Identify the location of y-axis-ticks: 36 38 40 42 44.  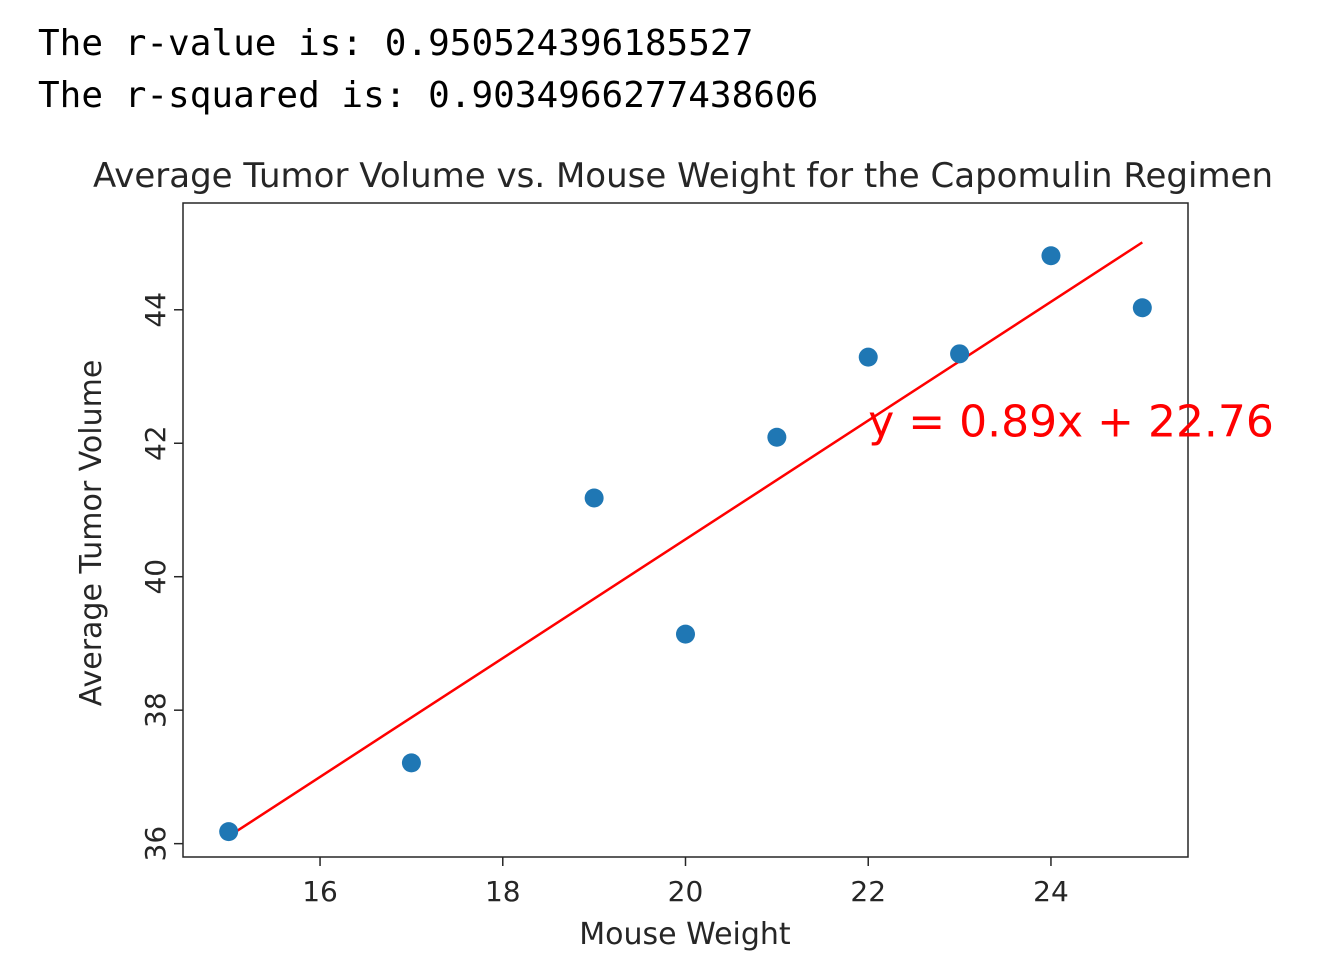
(161, 577).